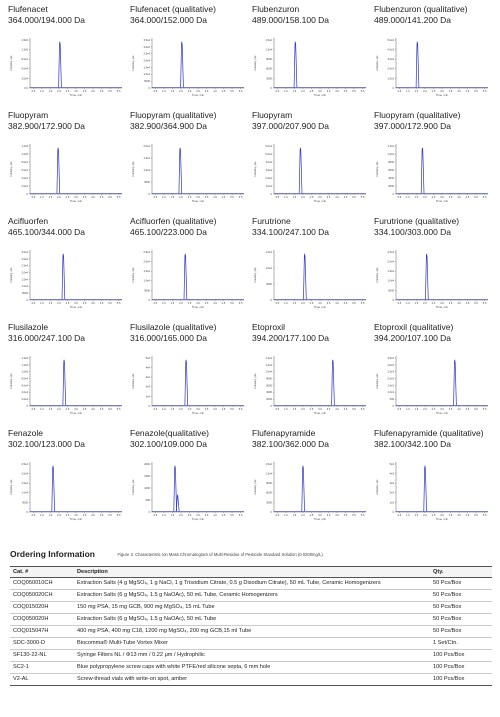 This screenshot has height=717, width=500. Describe the element at coordinates (461, 607) in the screenshot. I see `qty-cell: 50 Pcs/Box` at that location.